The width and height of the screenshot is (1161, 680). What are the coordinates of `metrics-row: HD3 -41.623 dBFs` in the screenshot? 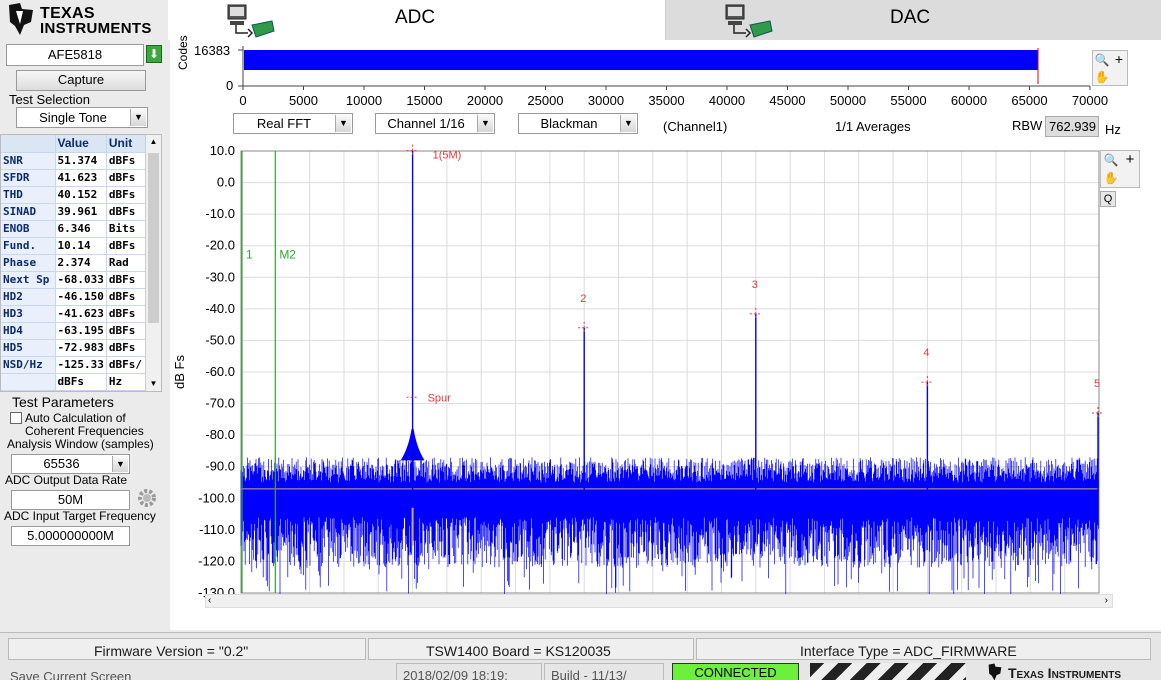 It's located at (74, 314).